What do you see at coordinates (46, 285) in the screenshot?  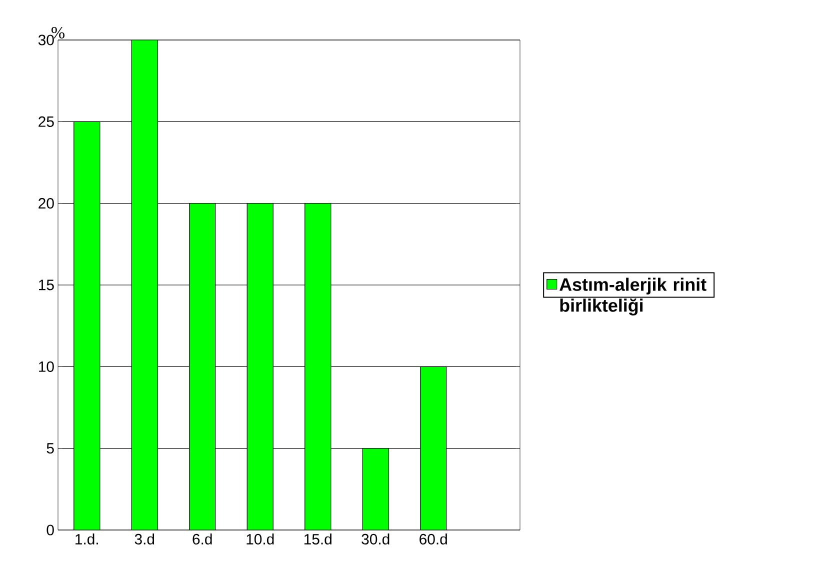 I see `y-tick-label: 15` at bounding box center [46, 285].